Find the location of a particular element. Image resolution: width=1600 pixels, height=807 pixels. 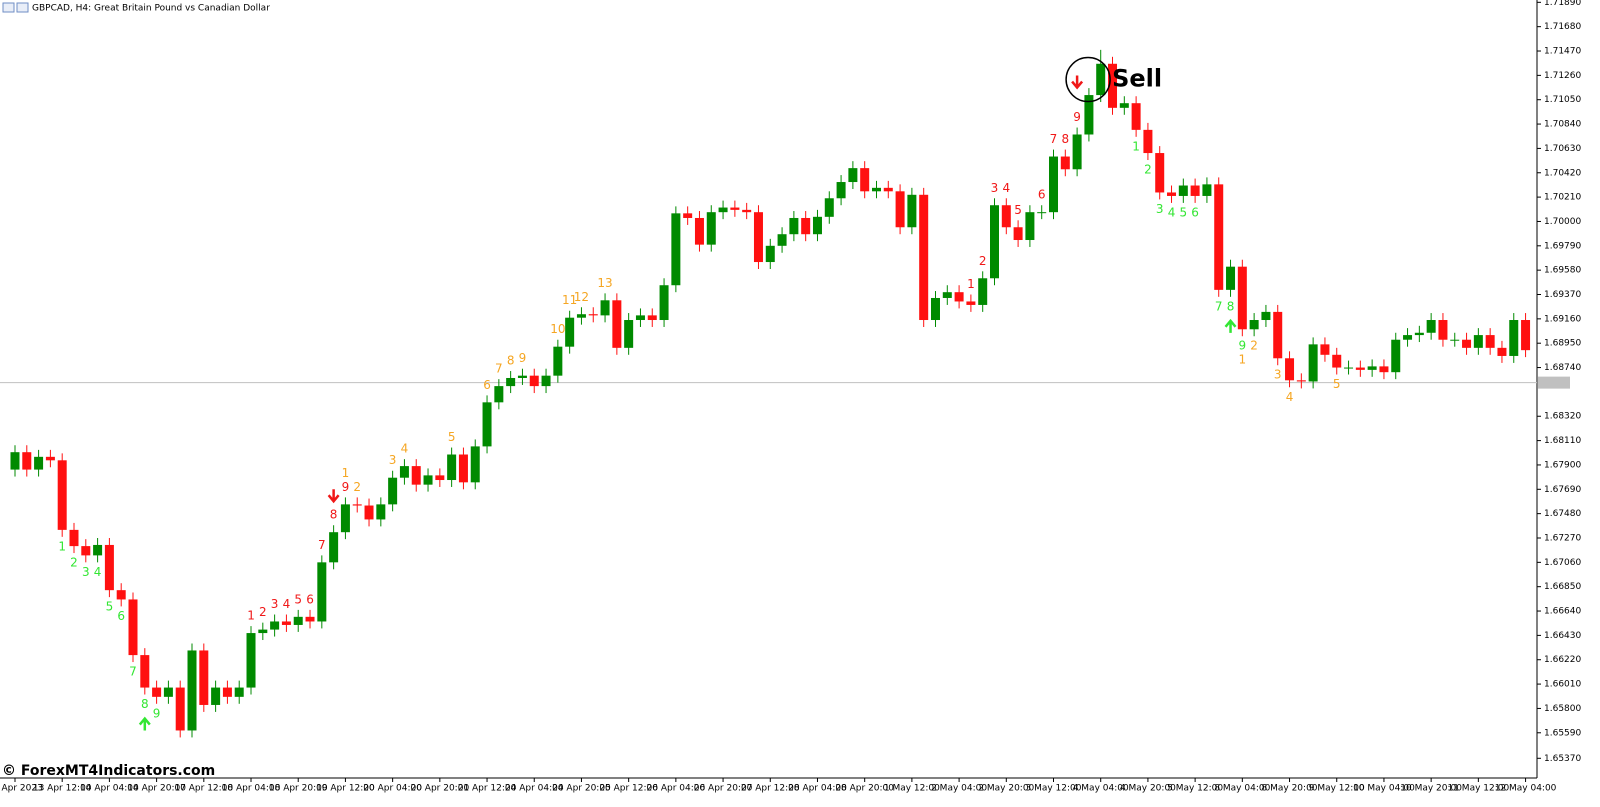

x-tick-label: 12 May 04:00 is located at coordinates (1526, 789).